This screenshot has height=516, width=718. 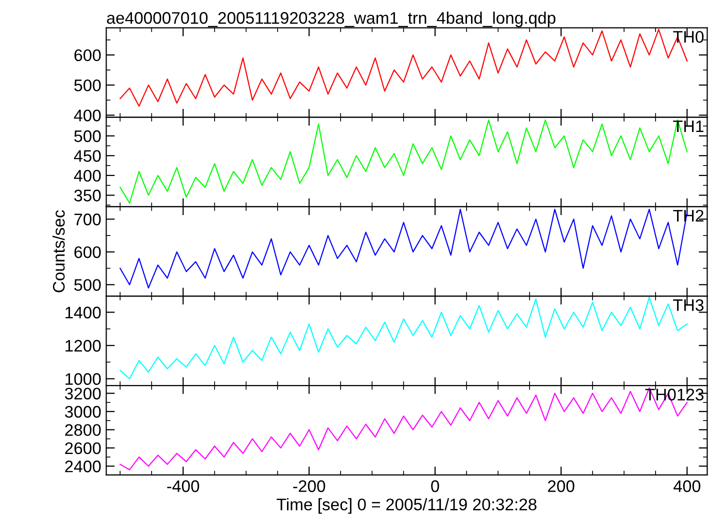 I want to click on x-tick-label: -200, so click(x=309, y=486).